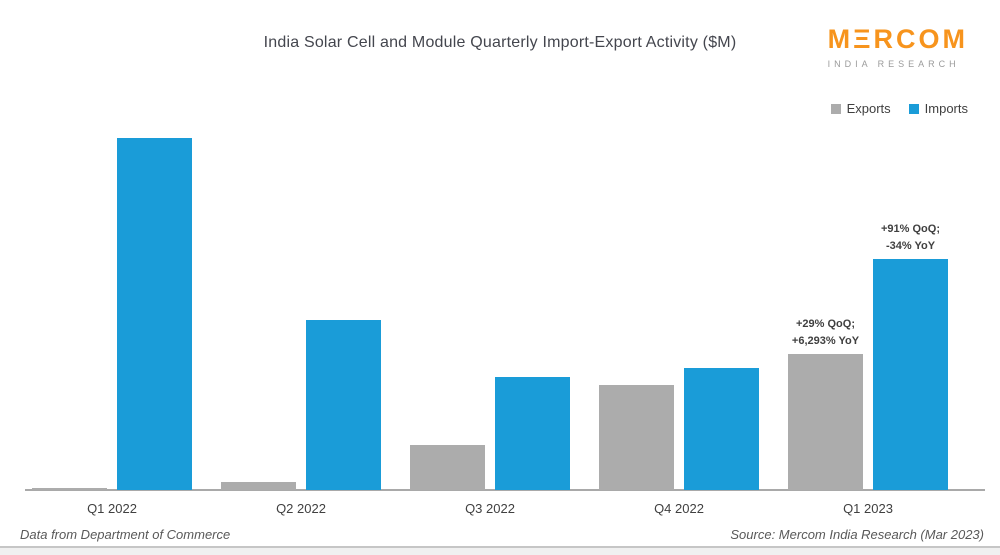 The height and width of the screenshot is (555, 1000). Describe the element at coordinates (857, 534) in the screenshot. I see `footer-source-note: Source: Mercom India Research (Mar 2023)` at that location.